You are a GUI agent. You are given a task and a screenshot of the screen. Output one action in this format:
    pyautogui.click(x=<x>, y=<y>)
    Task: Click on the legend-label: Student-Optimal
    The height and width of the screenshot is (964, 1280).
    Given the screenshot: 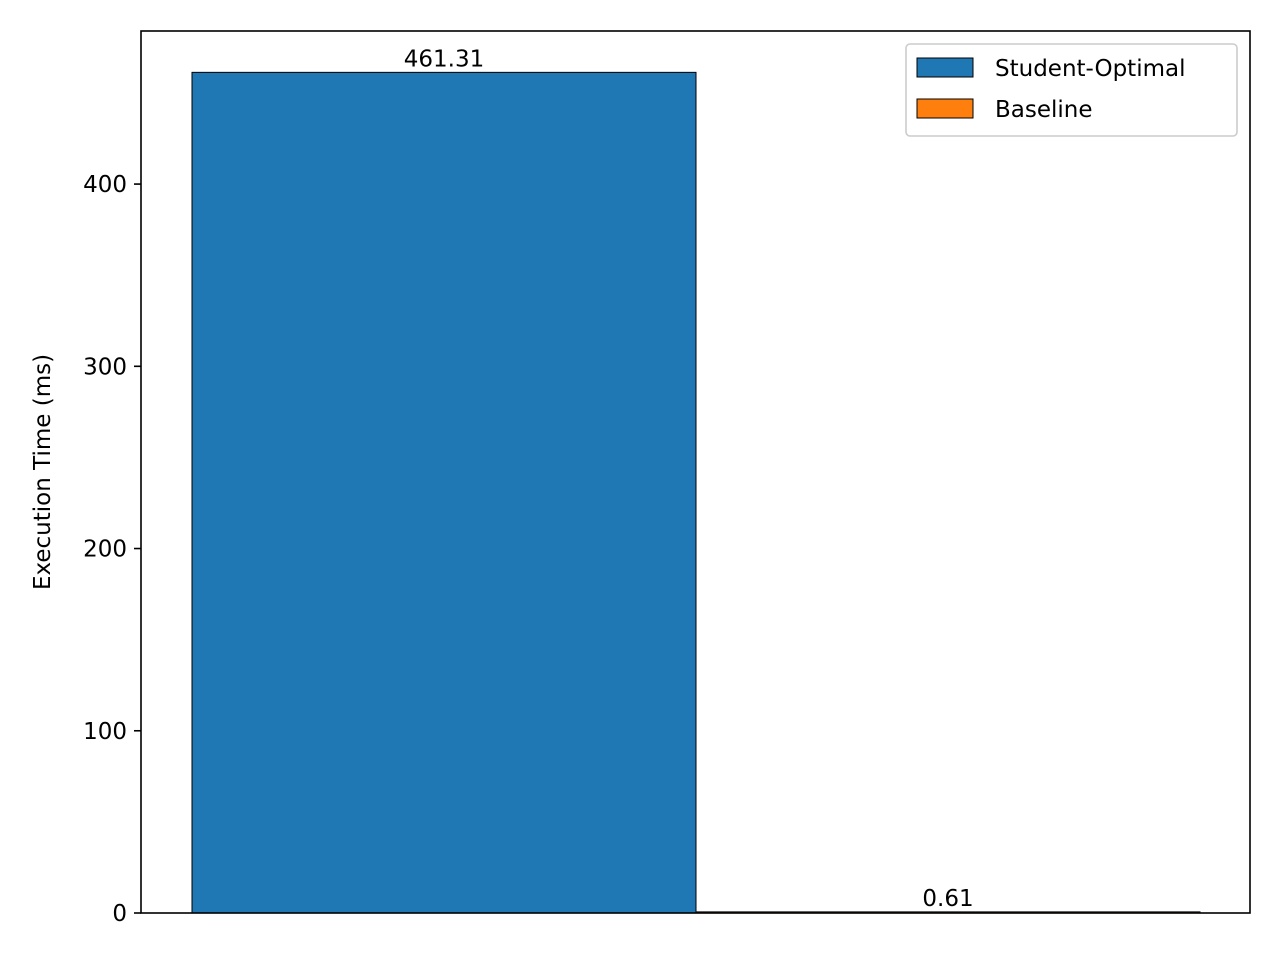 What is the action you would take?
    pyautogui.click(x=1090, y=69)
    